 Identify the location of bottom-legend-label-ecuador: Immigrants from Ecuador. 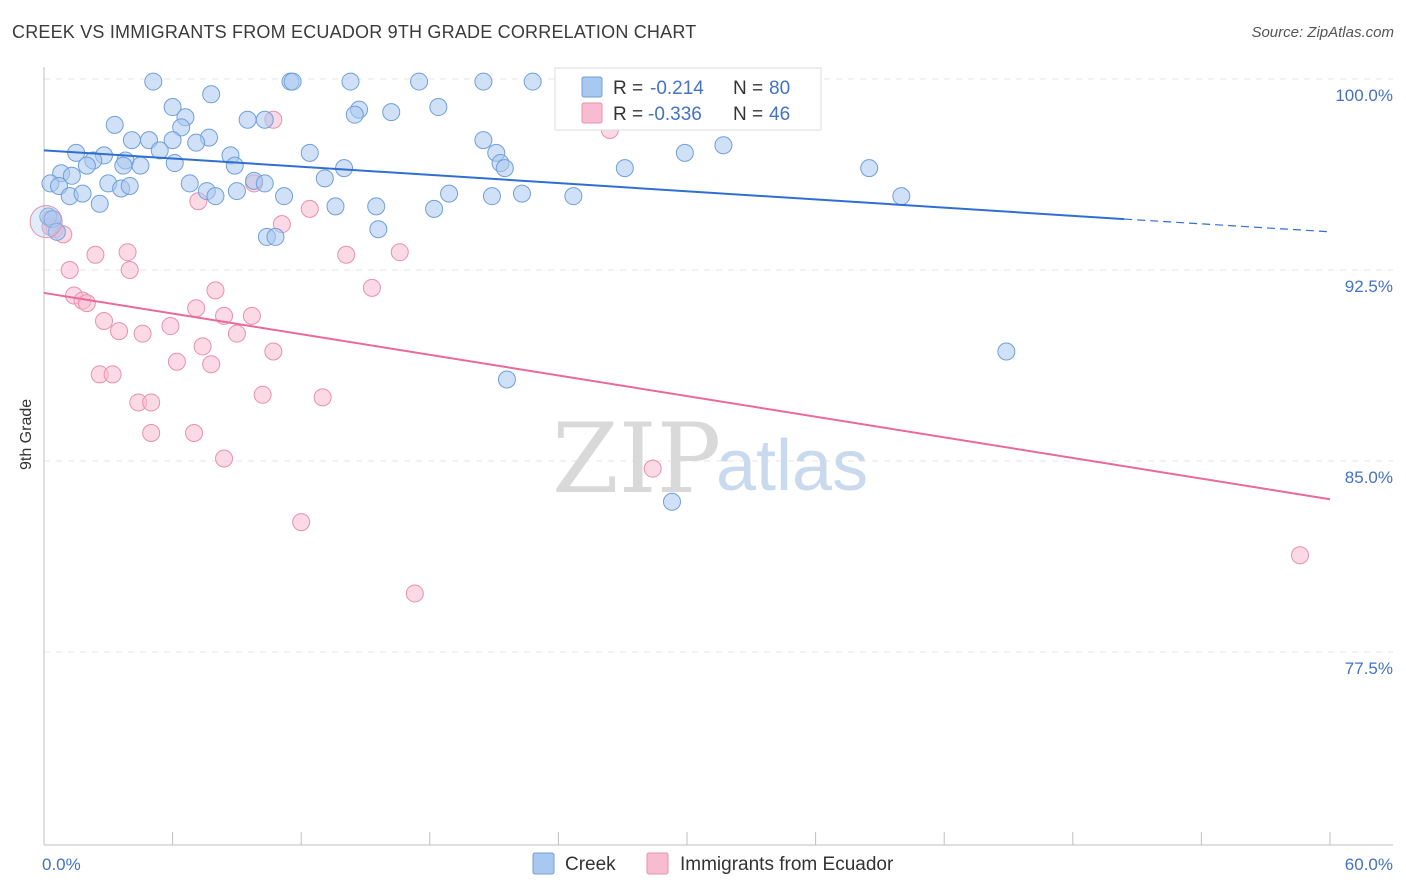
(787, 864).